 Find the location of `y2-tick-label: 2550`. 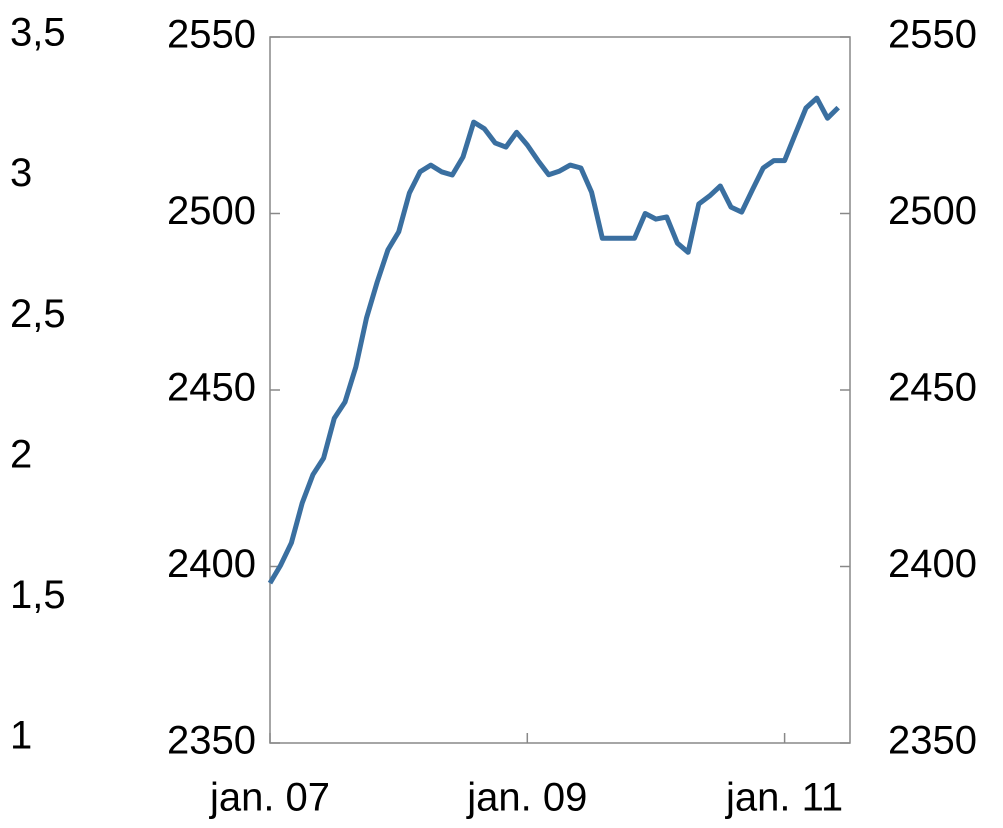

y2-tick-label: 2550 is located at coordinates (932, 35).